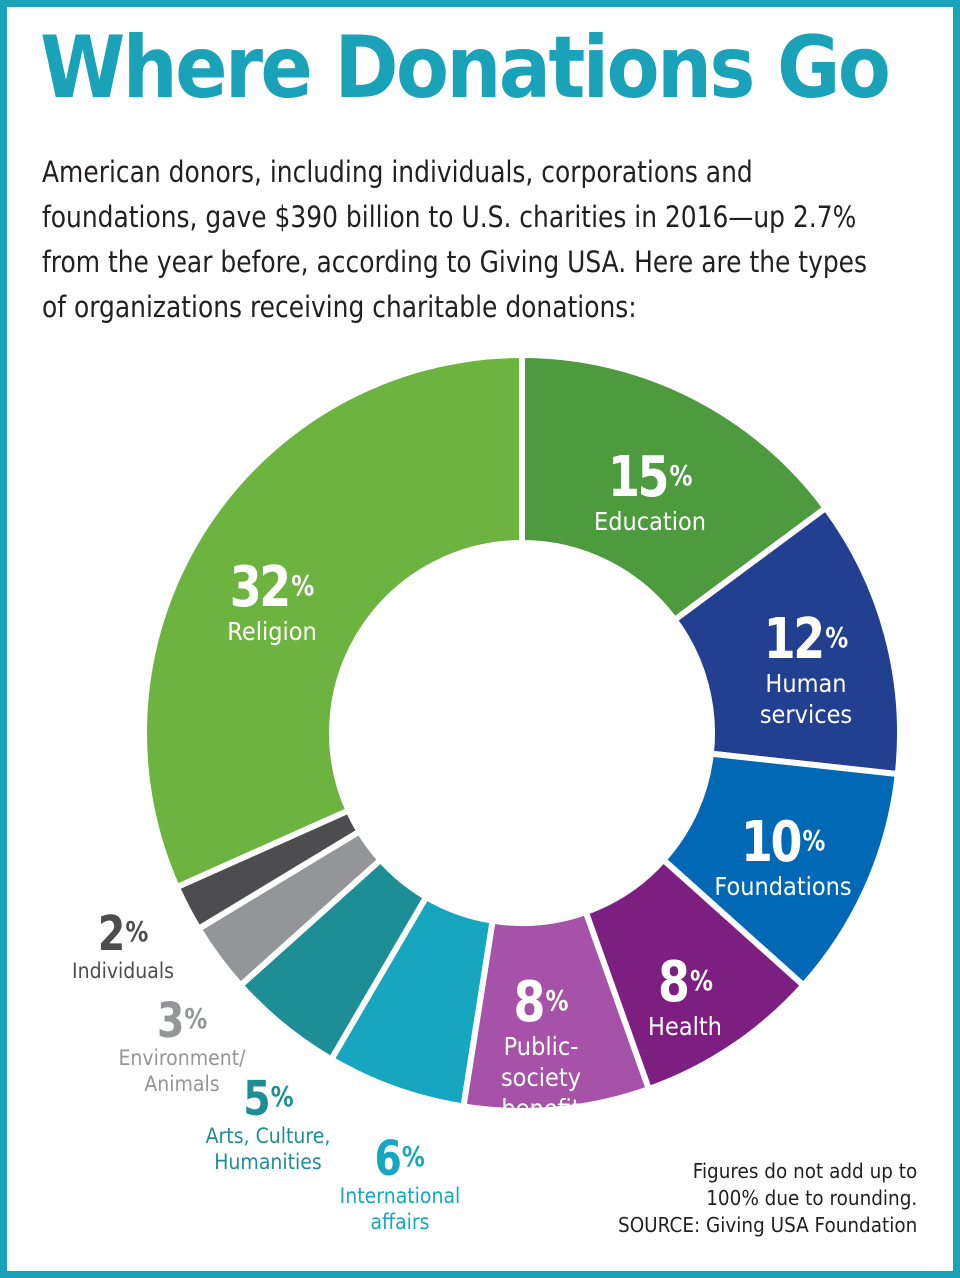  What do you see at coordinates (811, 1198) in the screenshot?
I see `footnote-line: 100% due to rounding.` at bounding box center [811, 1198].